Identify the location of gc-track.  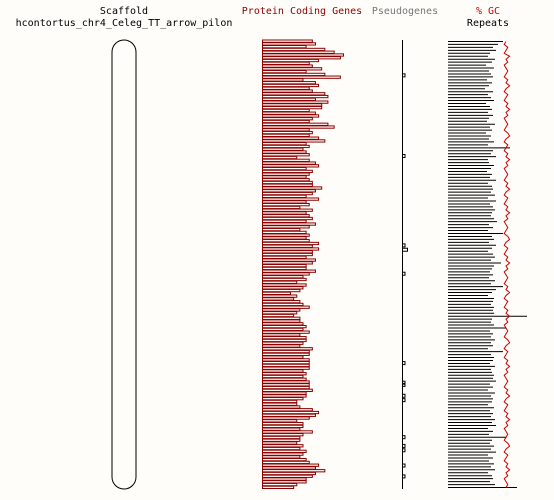
(507, 264).